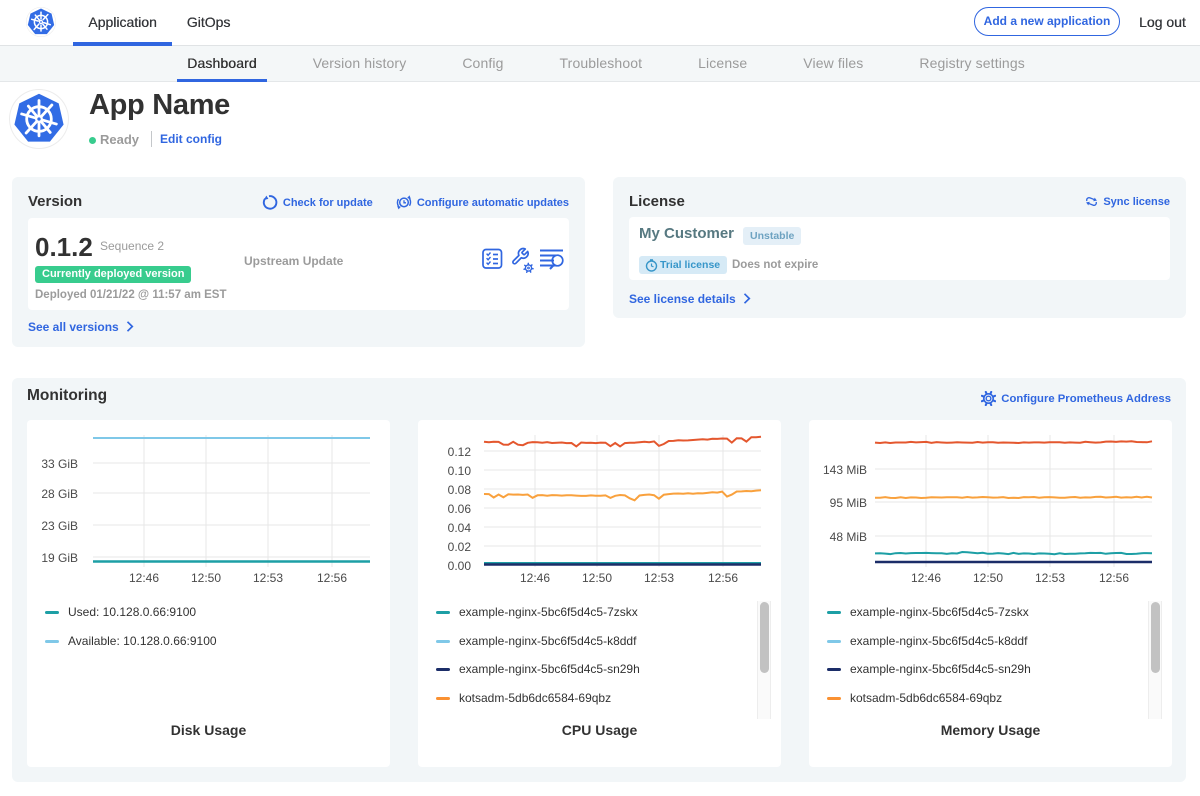 The image size is (1200, 796). Describe the element at coordinates (460, 566) in the screenshot. I see `svg-text: 0.00` at that location.